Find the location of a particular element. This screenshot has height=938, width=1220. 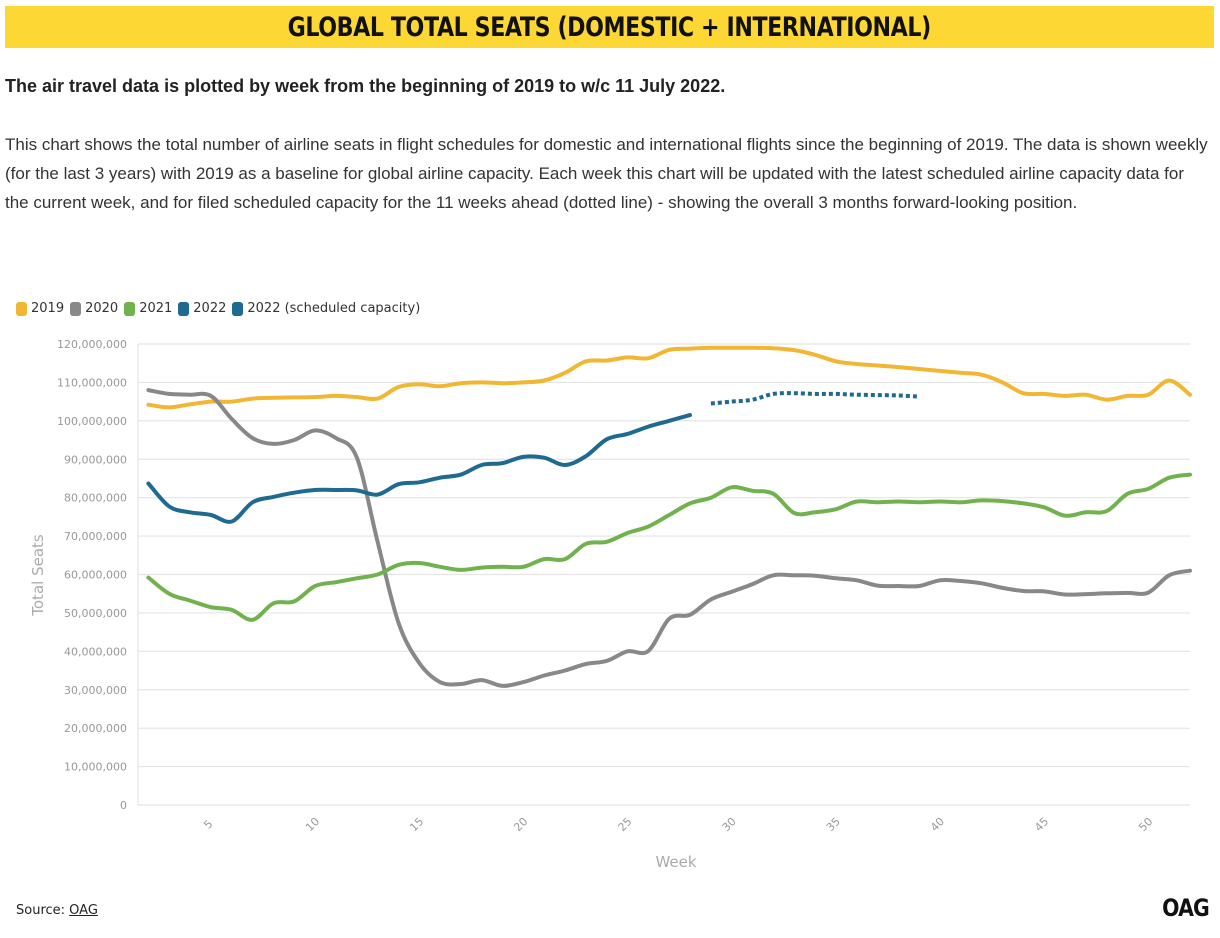

x-tick-label: 10 is located at coordinates (312, 824).